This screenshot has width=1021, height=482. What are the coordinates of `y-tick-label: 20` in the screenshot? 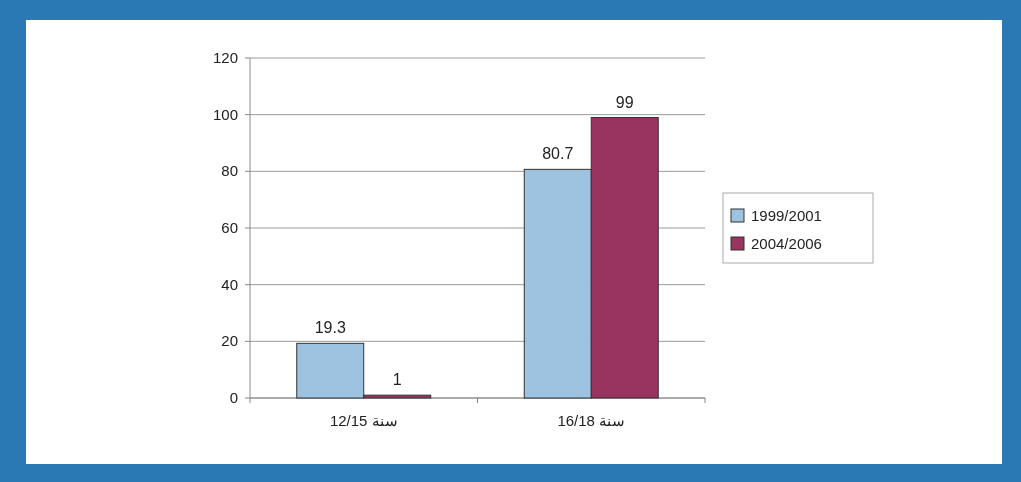 It's located at (229, 341).